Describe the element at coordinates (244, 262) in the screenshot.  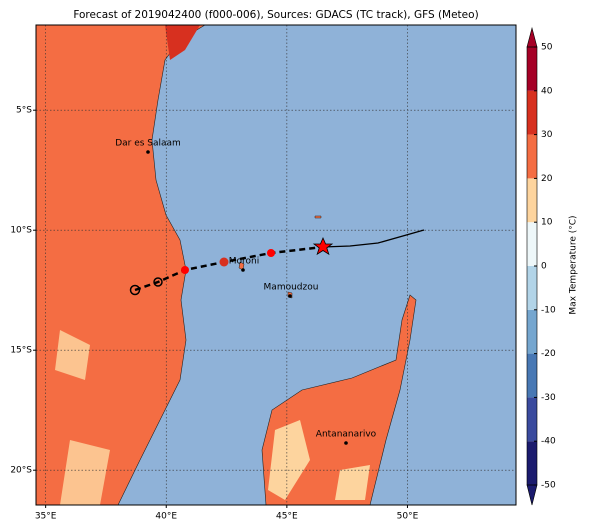
I see `city-label: Moroni` at that location.